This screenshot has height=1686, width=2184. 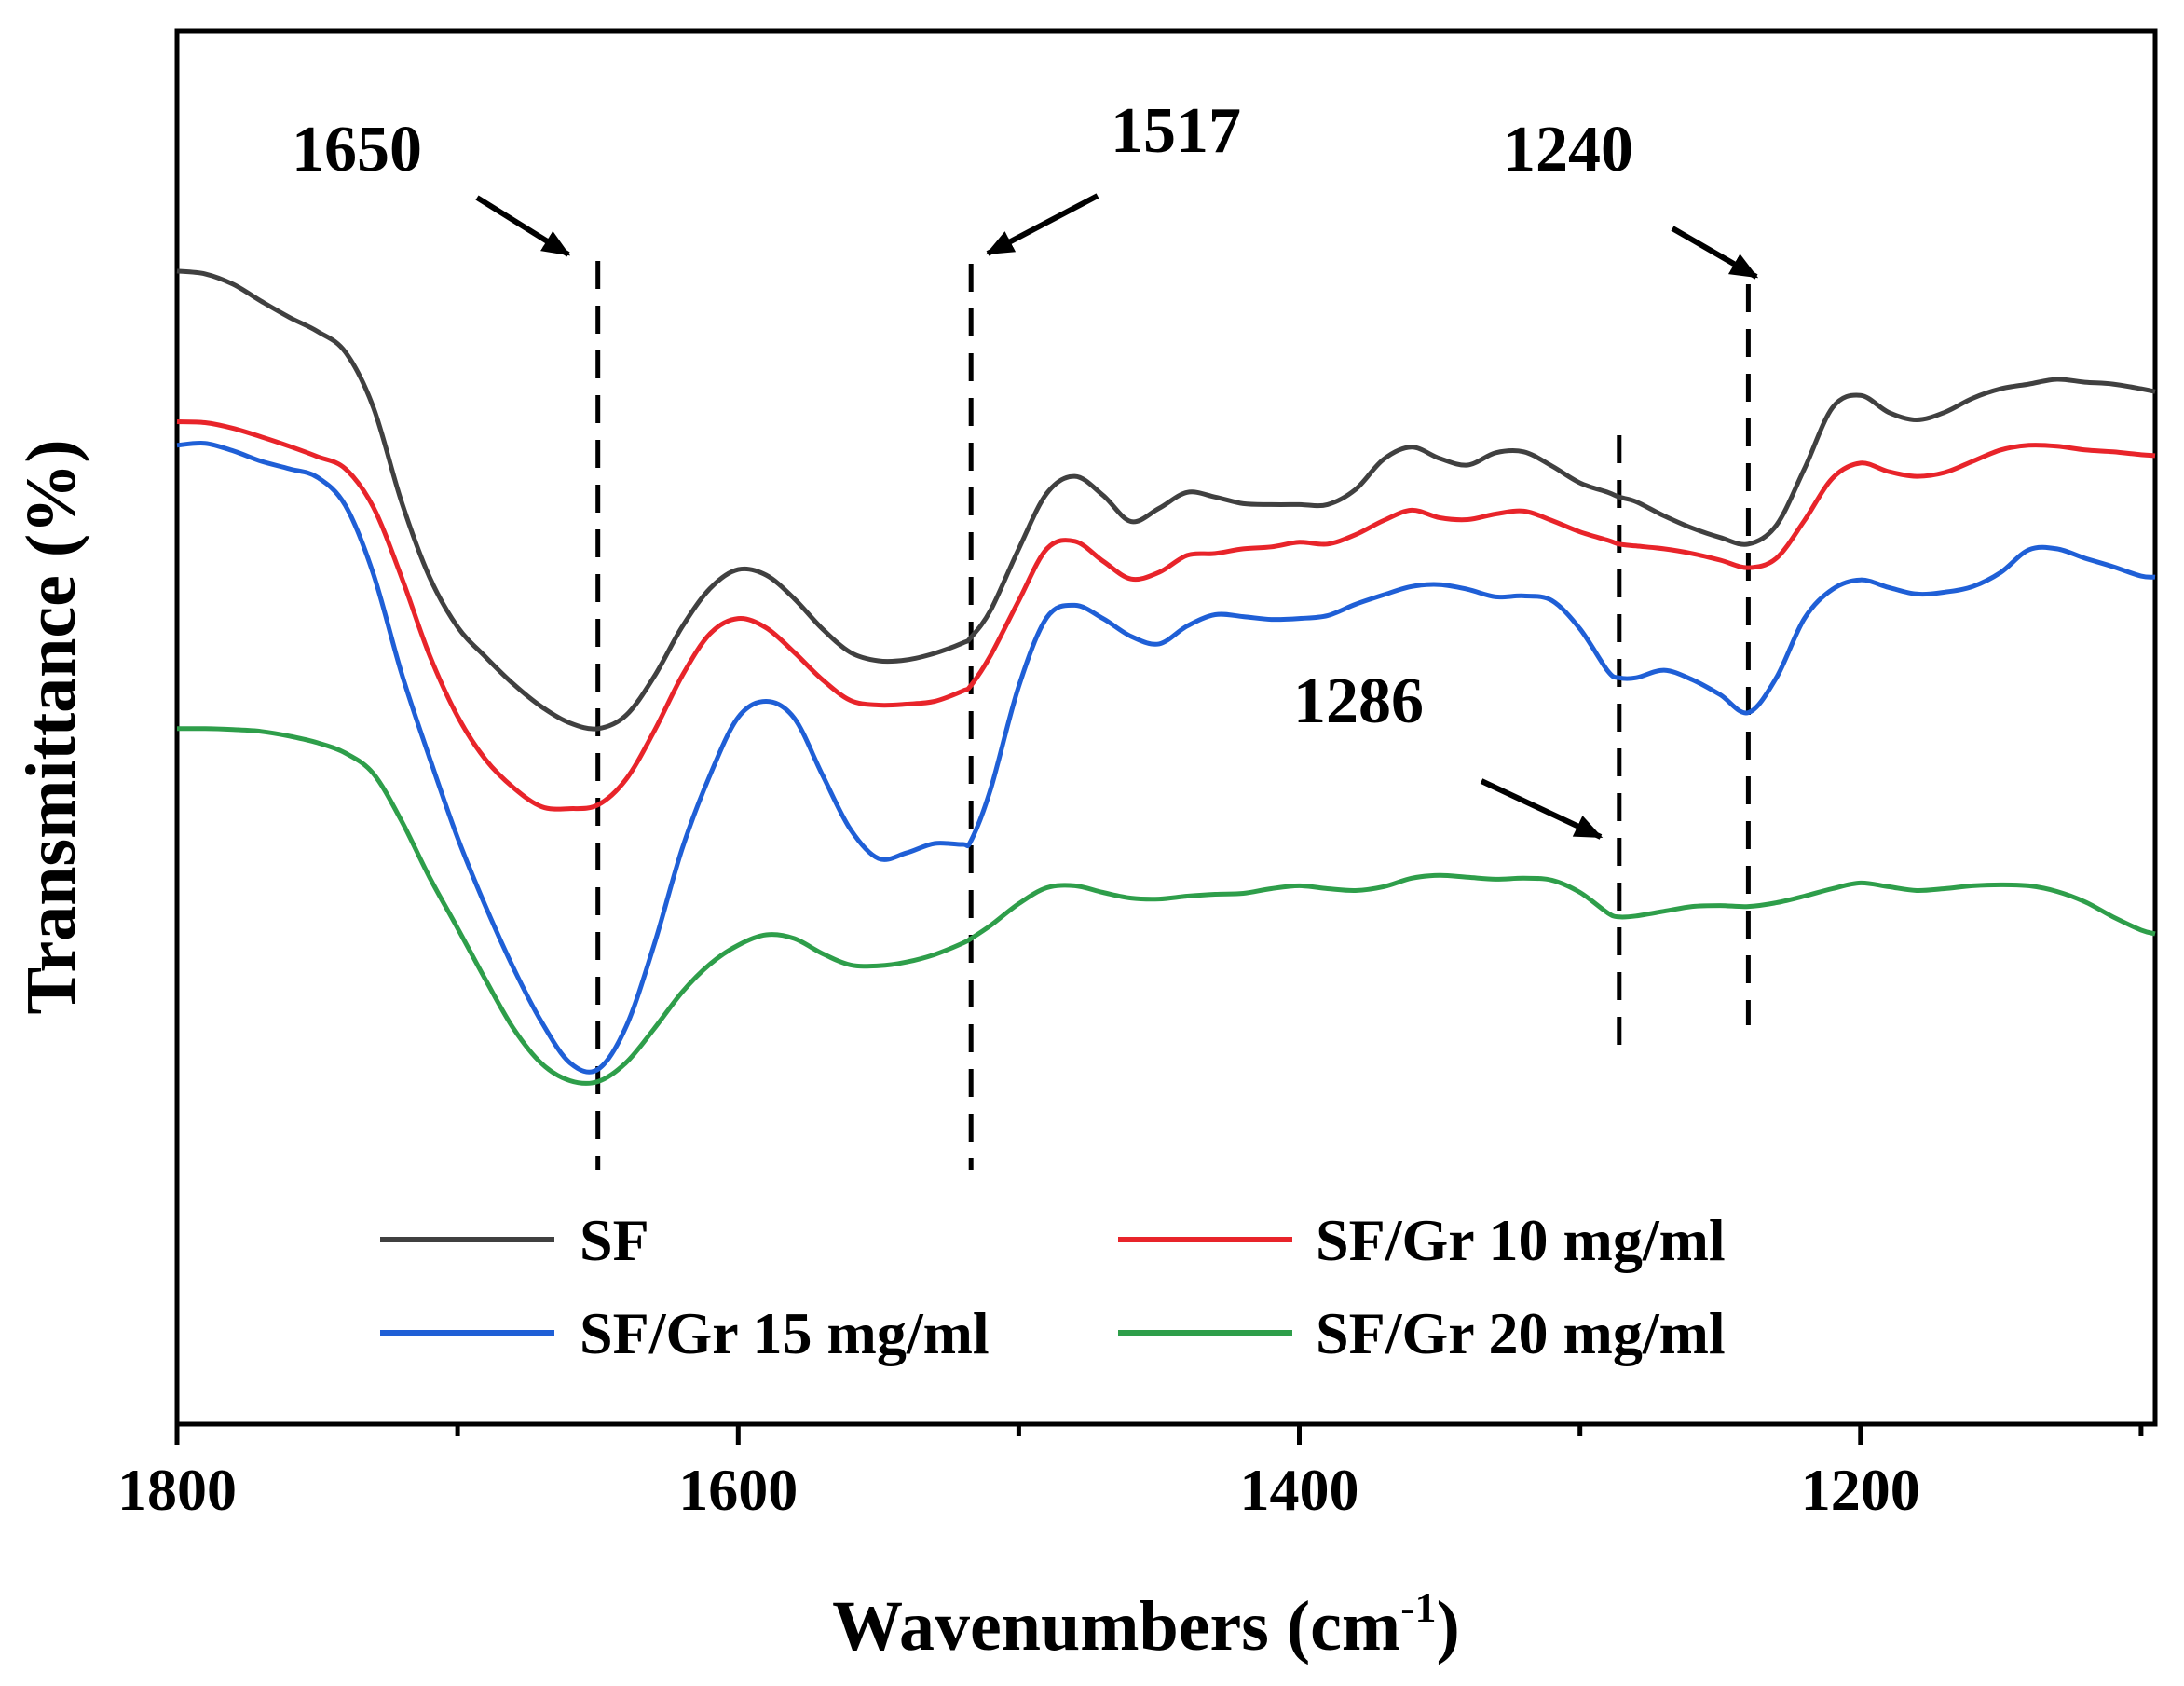 I want to click on x-tick-label-1800: 1800, so click(x=177, y=1490).